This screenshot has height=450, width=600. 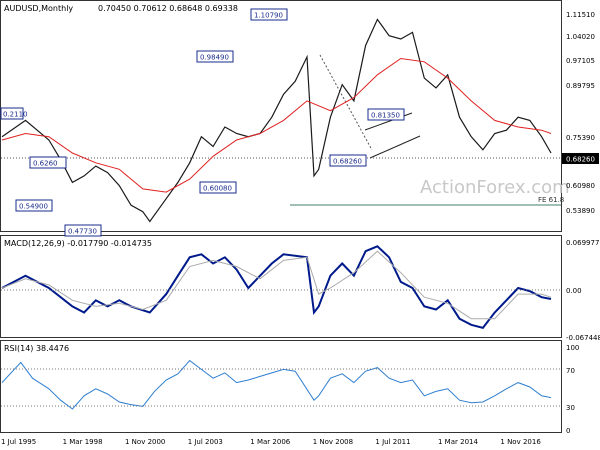 I want to click on channel-lower-line, so click(x=395, y=147).